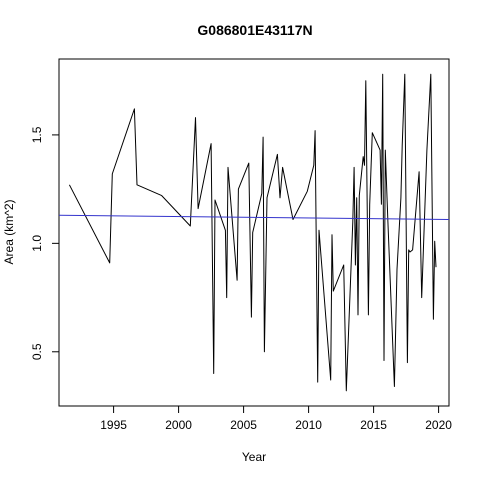  What do you see at coordinates (254, 30) in the screenshot?
I see `chart-title: G086801E43117N` at bounding box center [254, 30].